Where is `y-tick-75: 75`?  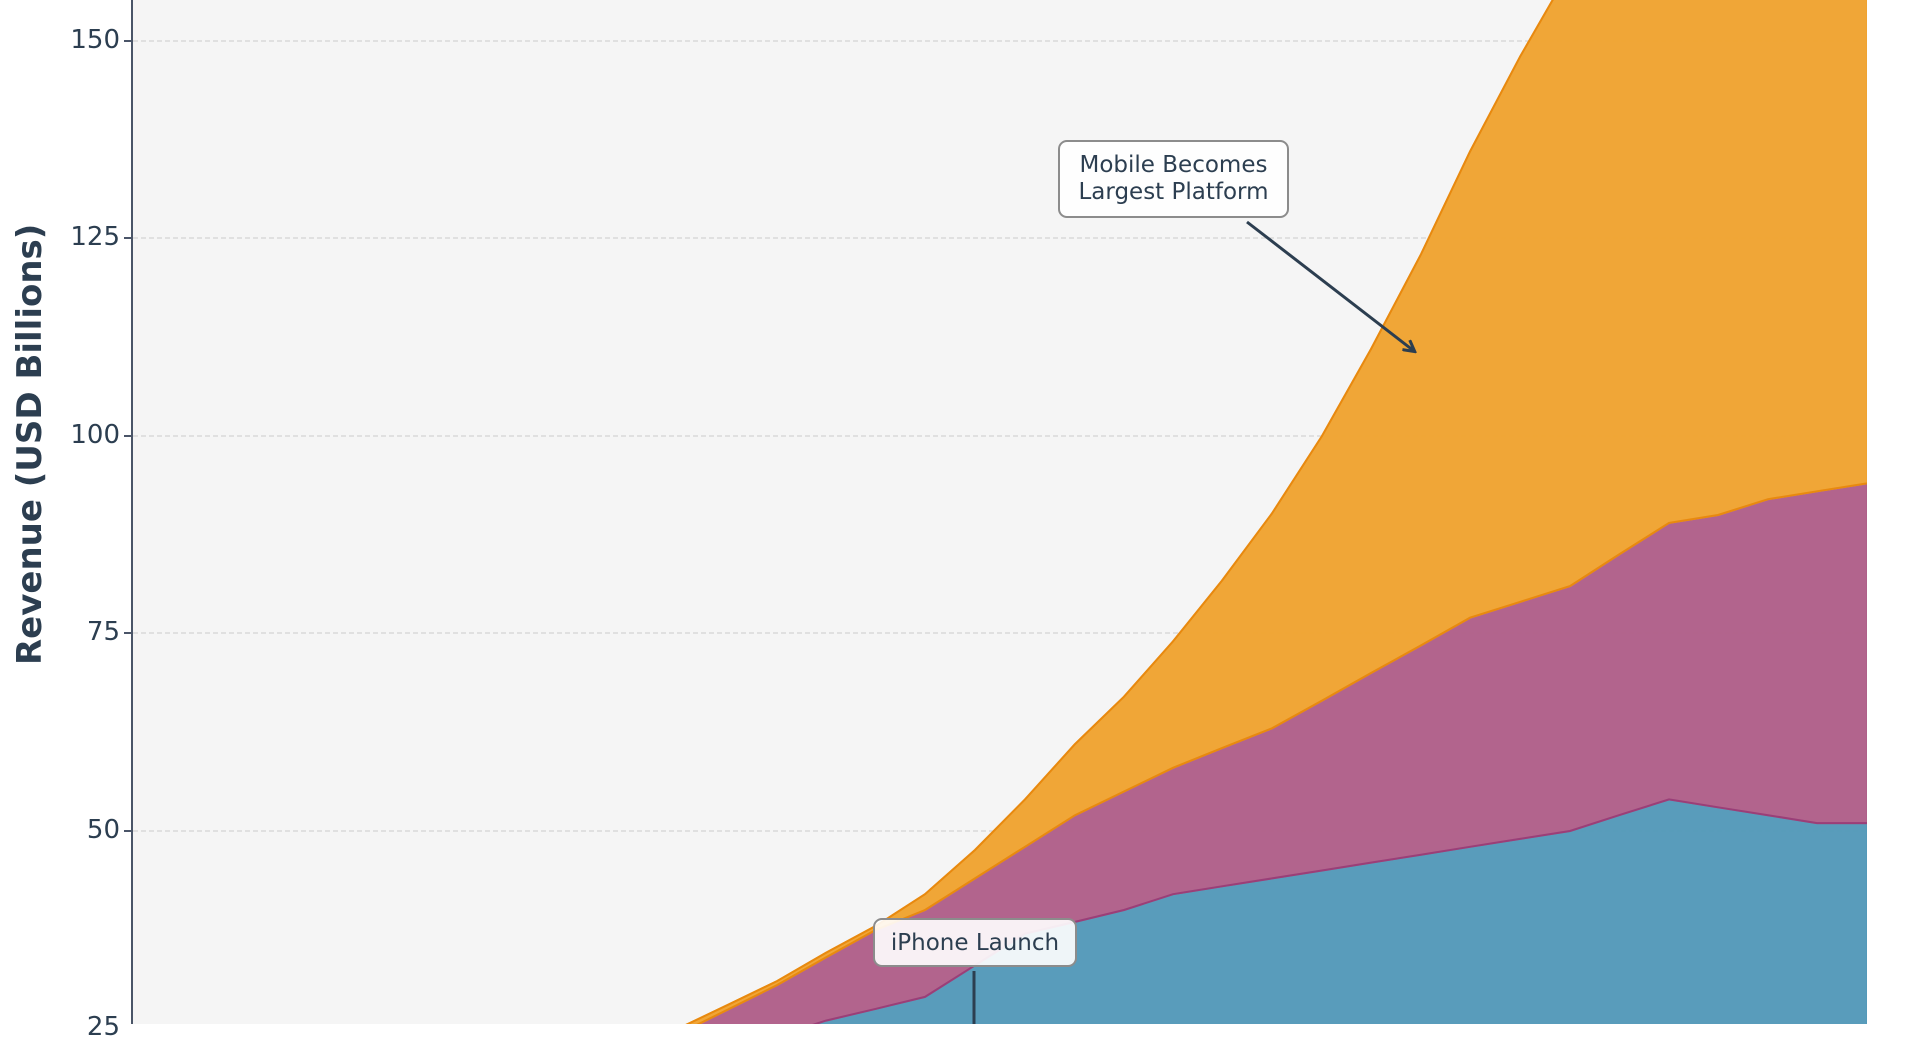
y-tick-75: 75 is located at coordinates (103, 632).